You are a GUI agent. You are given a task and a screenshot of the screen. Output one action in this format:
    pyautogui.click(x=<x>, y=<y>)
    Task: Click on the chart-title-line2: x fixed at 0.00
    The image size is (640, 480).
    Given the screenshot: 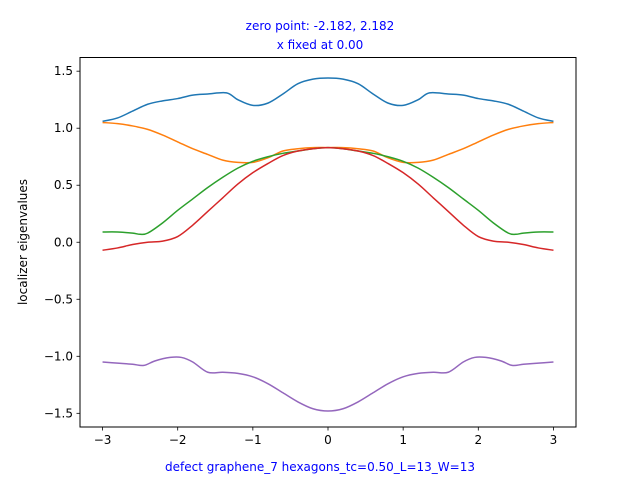 What is the action you would take?
    pyautogui.click(x=320, y=45)
    